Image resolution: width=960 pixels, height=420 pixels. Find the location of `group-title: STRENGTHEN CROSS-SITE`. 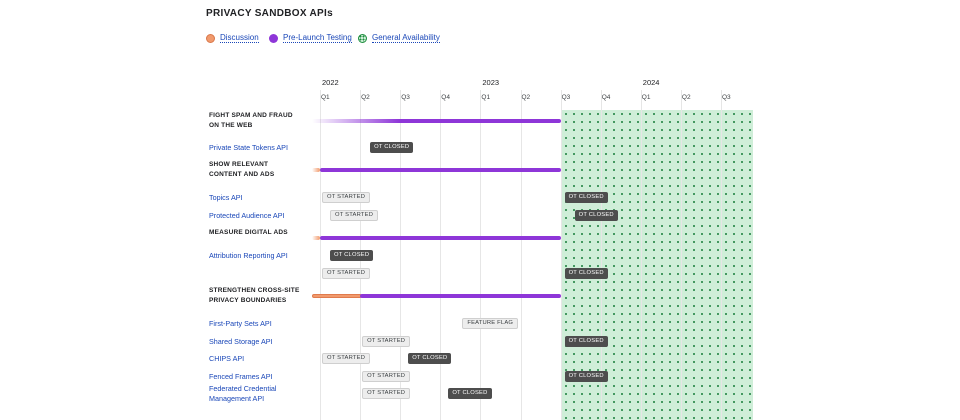

group-title: STRENGTHEN CROSS-SITE is located at coordinates (254, 290).